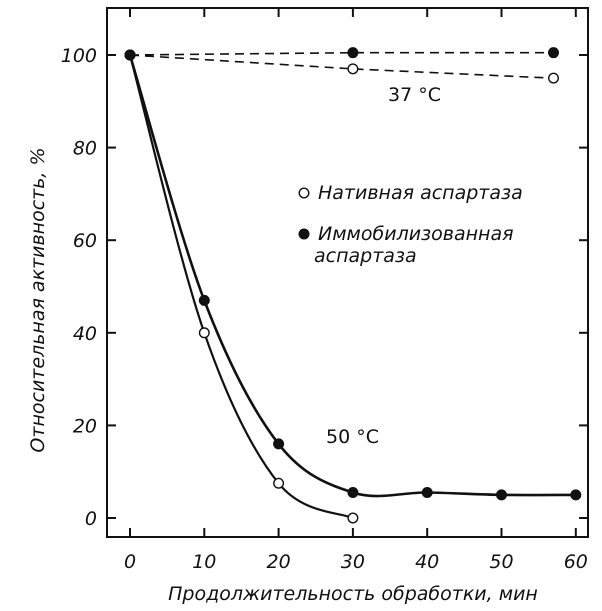  What do you see at coordinates (501, 562) in the screenshot?
I see `x-tick-label: 50` at bounding box center [501, 562].